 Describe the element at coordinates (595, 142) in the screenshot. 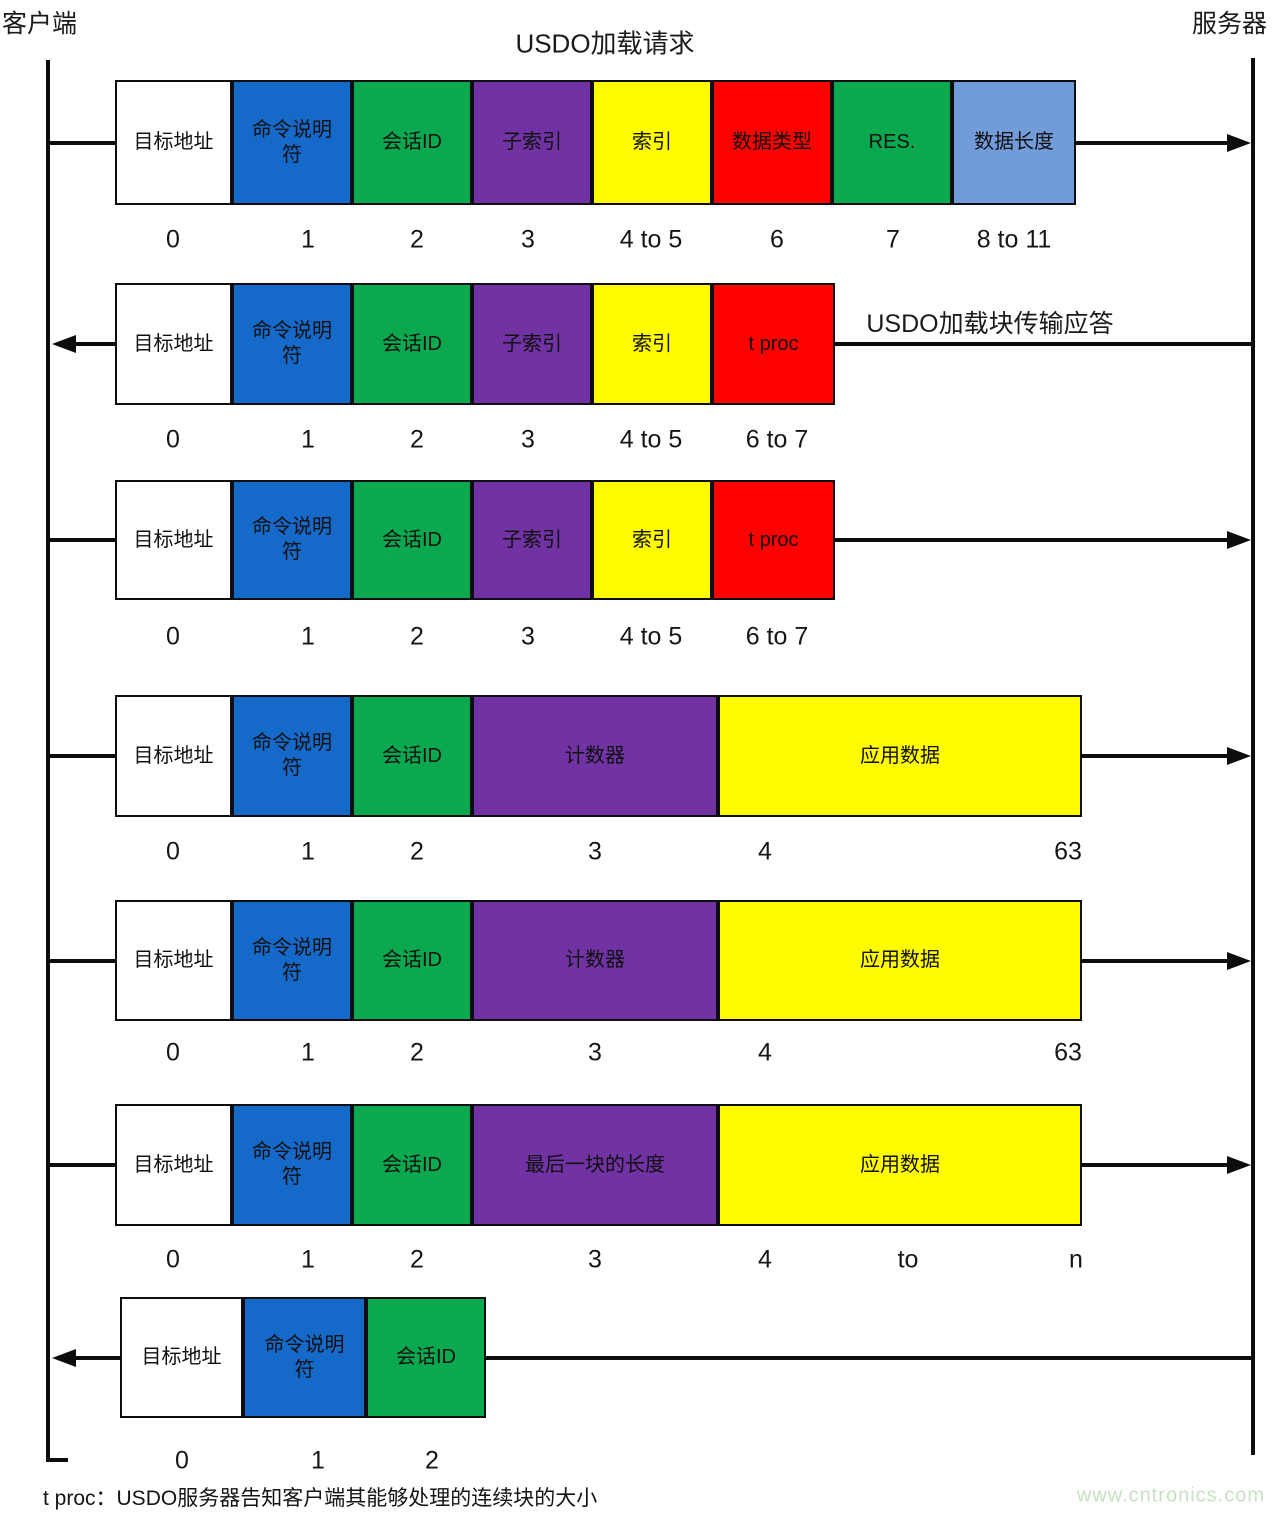

I see `frame-row: 目标地址 命令说明 符 会话ID 子索引 索引 数据类型 RES. 数据长度` at that location.